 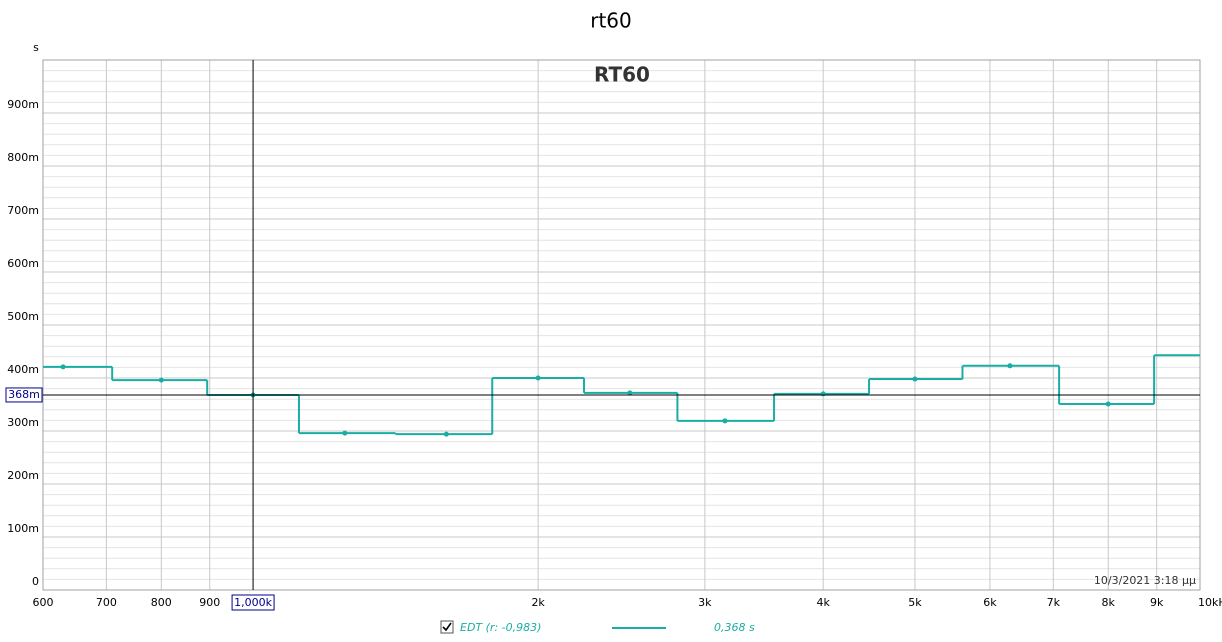 I want to click on chart-subtitle: RT60, so click(x=622, y=75).